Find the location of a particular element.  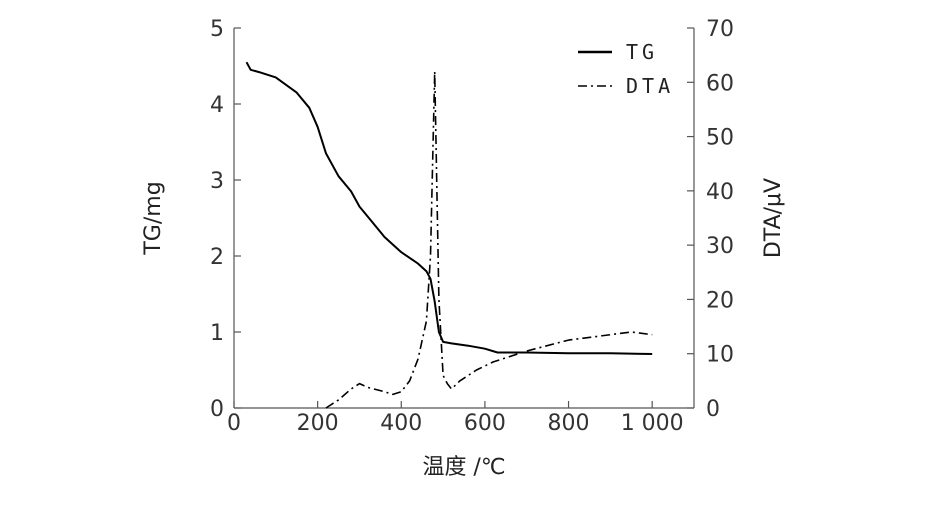

right-tick-label: 40 is located at coordinates (720, 192).